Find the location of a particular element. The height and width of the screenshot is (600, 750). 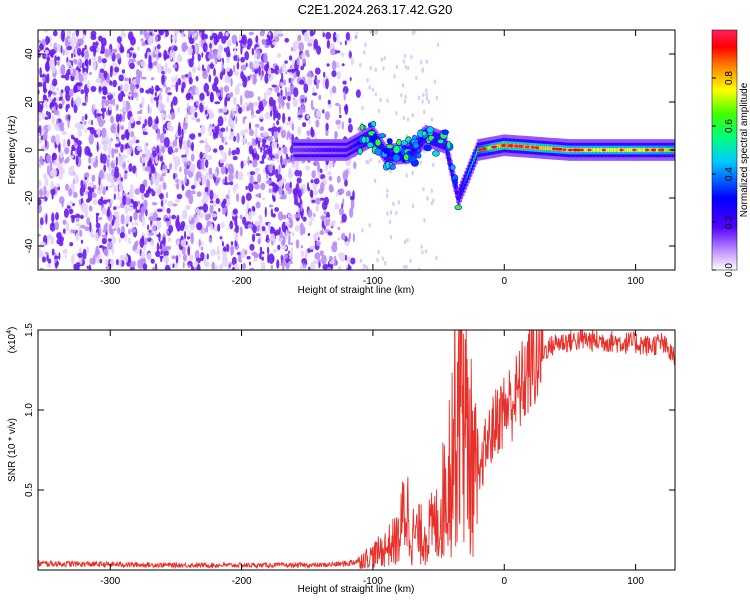

y-tick-label: 20 is located at coordinates (29, 102).